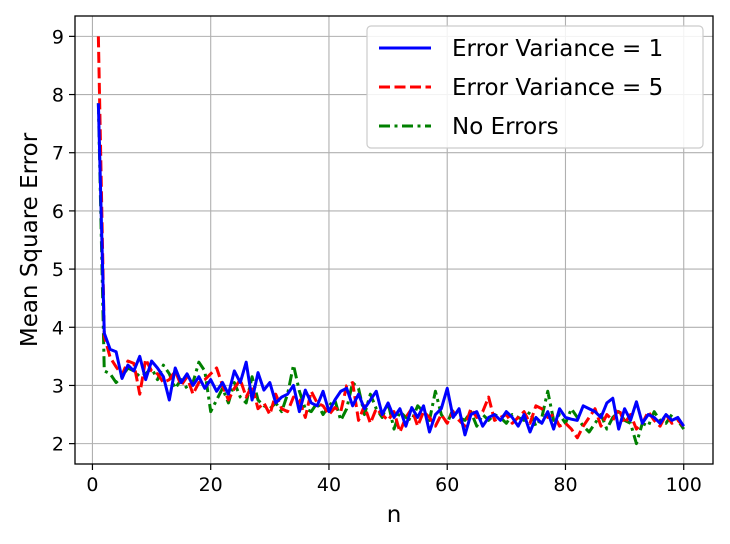  What do you see at coordinates (447, 485) in the screenshot?
I see `x-tick-label: 60` at bounding box center [447, 485].